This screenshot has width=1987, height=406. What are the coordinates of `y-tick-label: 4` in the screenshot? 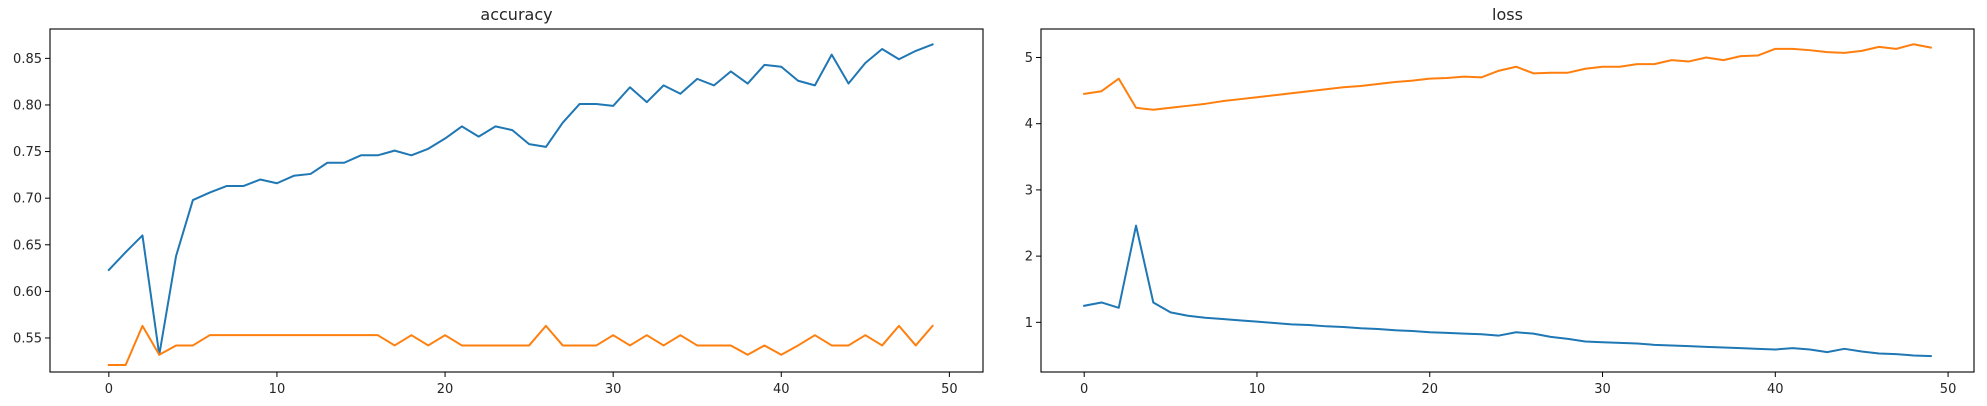 It's located at (1029, 124).